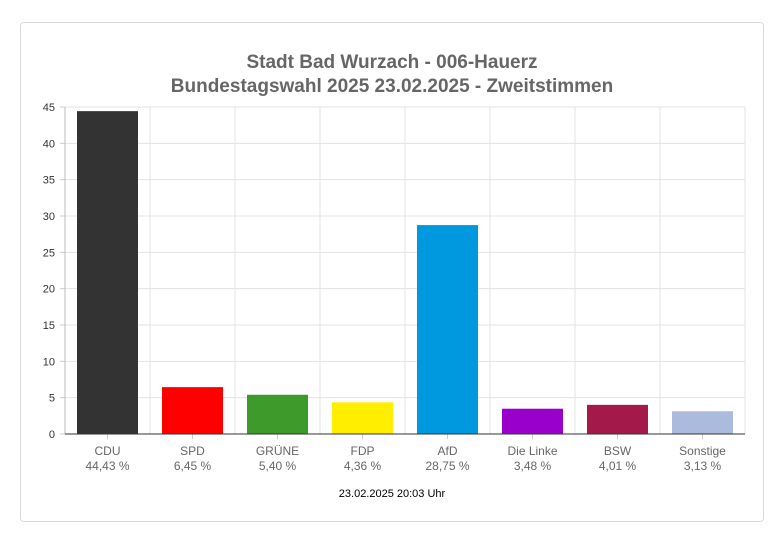 The width and height of the screenshot is (768, 552). What do you see at coordinates (363, 451) in the screenshot?
I see `x-category-label: FDP` at bounding box center [363, 451].